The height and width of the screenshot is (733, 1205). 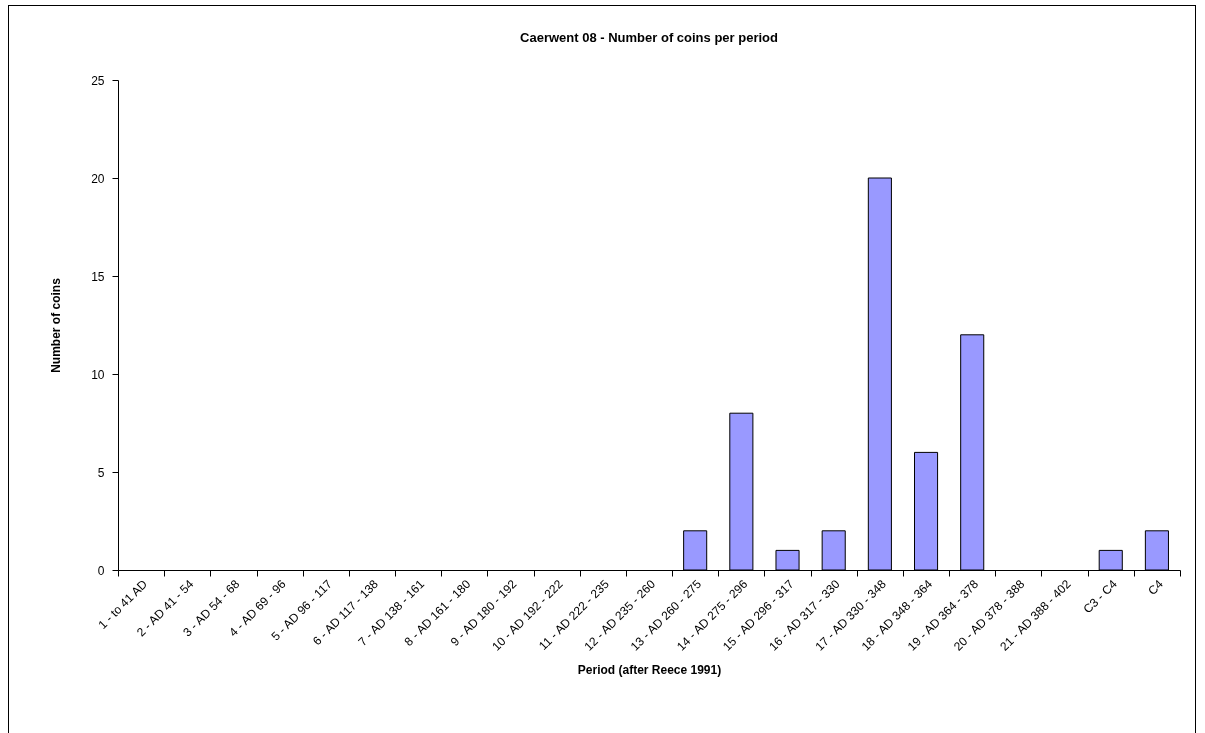 What do you see at coordinates (649, 37) in the screenshot?
I see `chart-title: Caerwent 08 - Number of coins per period` at bounding box center [649, 37].